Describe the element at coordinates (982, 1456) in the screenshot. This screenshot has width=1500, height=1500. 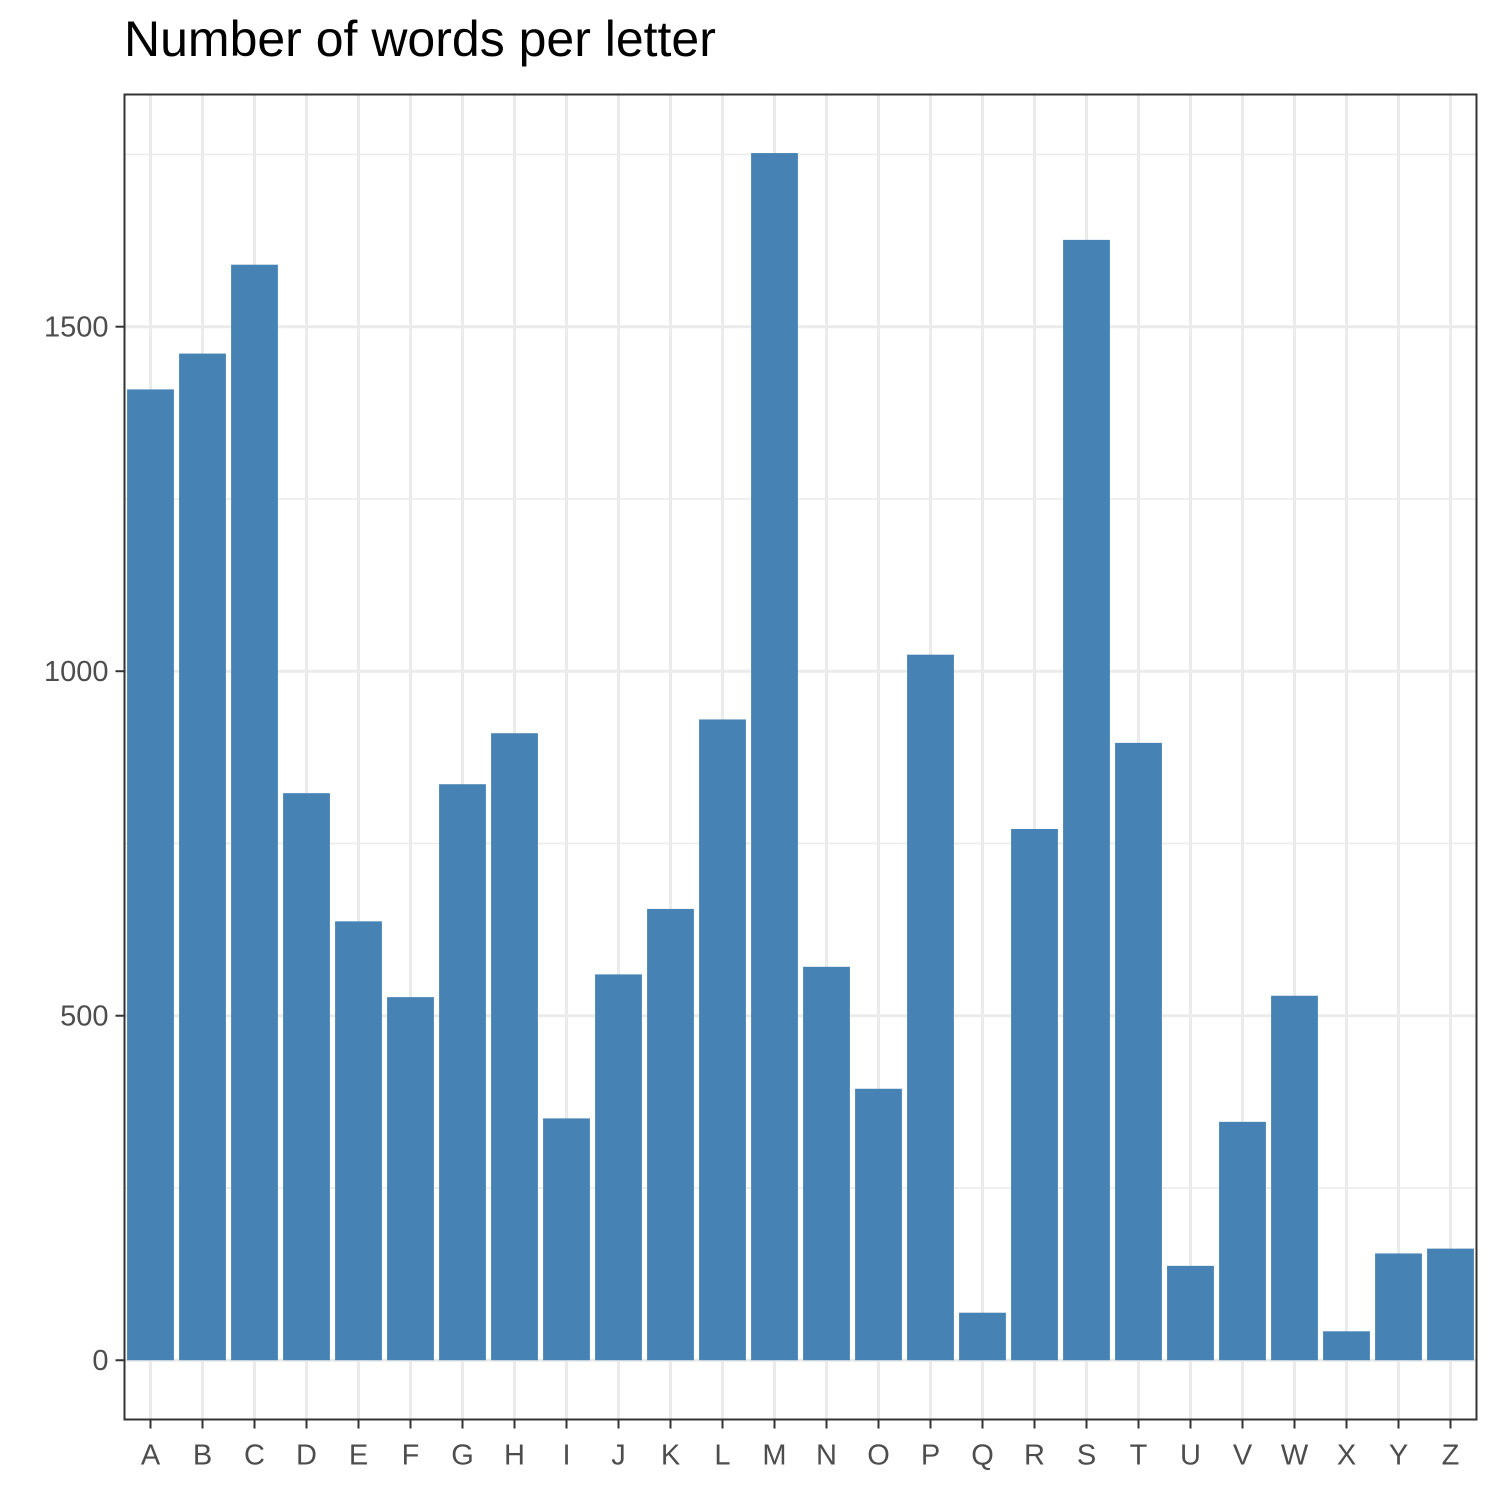
I see `x-tick-label: Q` at that location.